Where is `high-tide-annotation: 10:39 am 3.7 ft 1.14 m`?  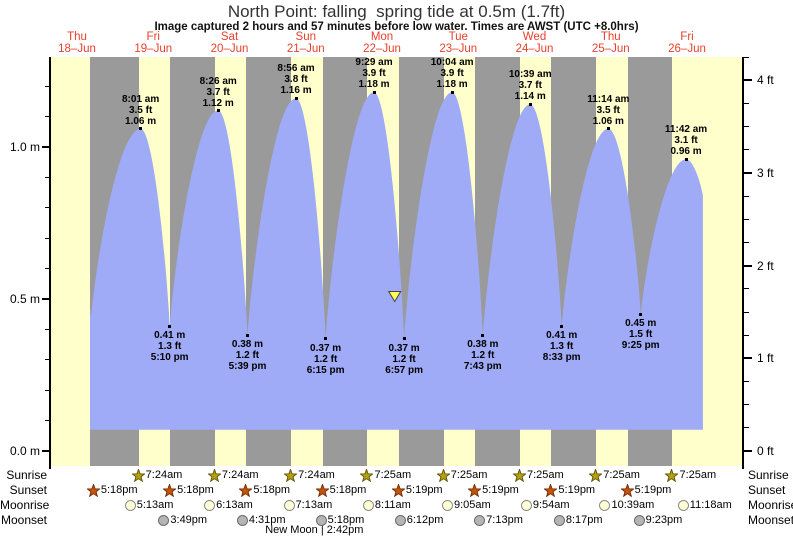 high-tide-annotation: 10:39 am 3.7 ft 1.14 m is located at coordinates (530, 86).